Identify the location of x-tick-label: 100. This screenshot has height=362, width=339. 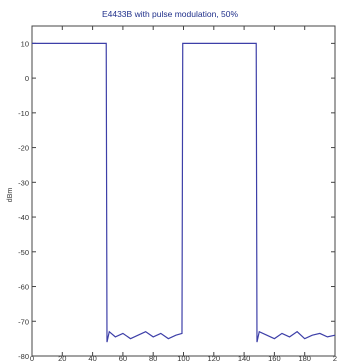
(183, 358).